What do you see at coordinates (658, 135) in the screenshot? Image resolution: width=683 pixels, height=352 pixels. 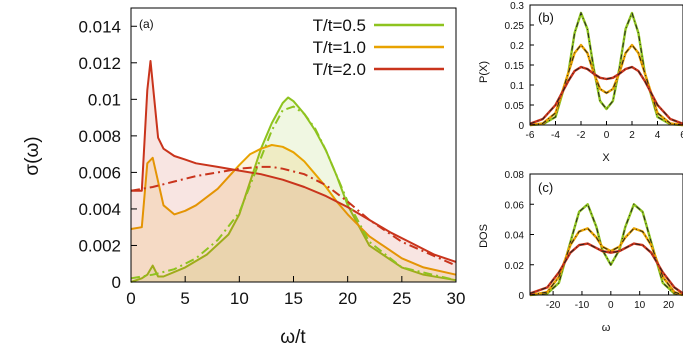 I see `x-tick-label: 4` at bounding box center [658, 135].